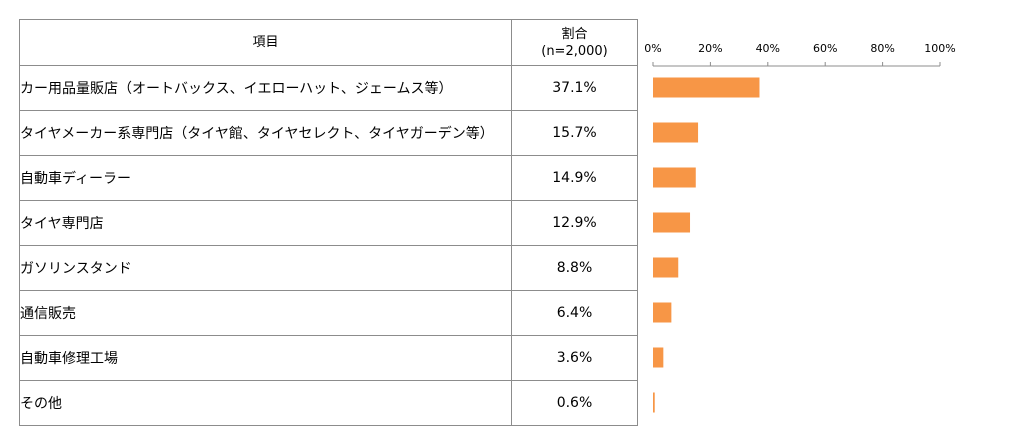 The height and width of the screenshot is (444, 1018). What do you see at coordinates (574, 34) in the screenshot?
I see `header-ratio-title: 割合` at bounding box center [574, 34].